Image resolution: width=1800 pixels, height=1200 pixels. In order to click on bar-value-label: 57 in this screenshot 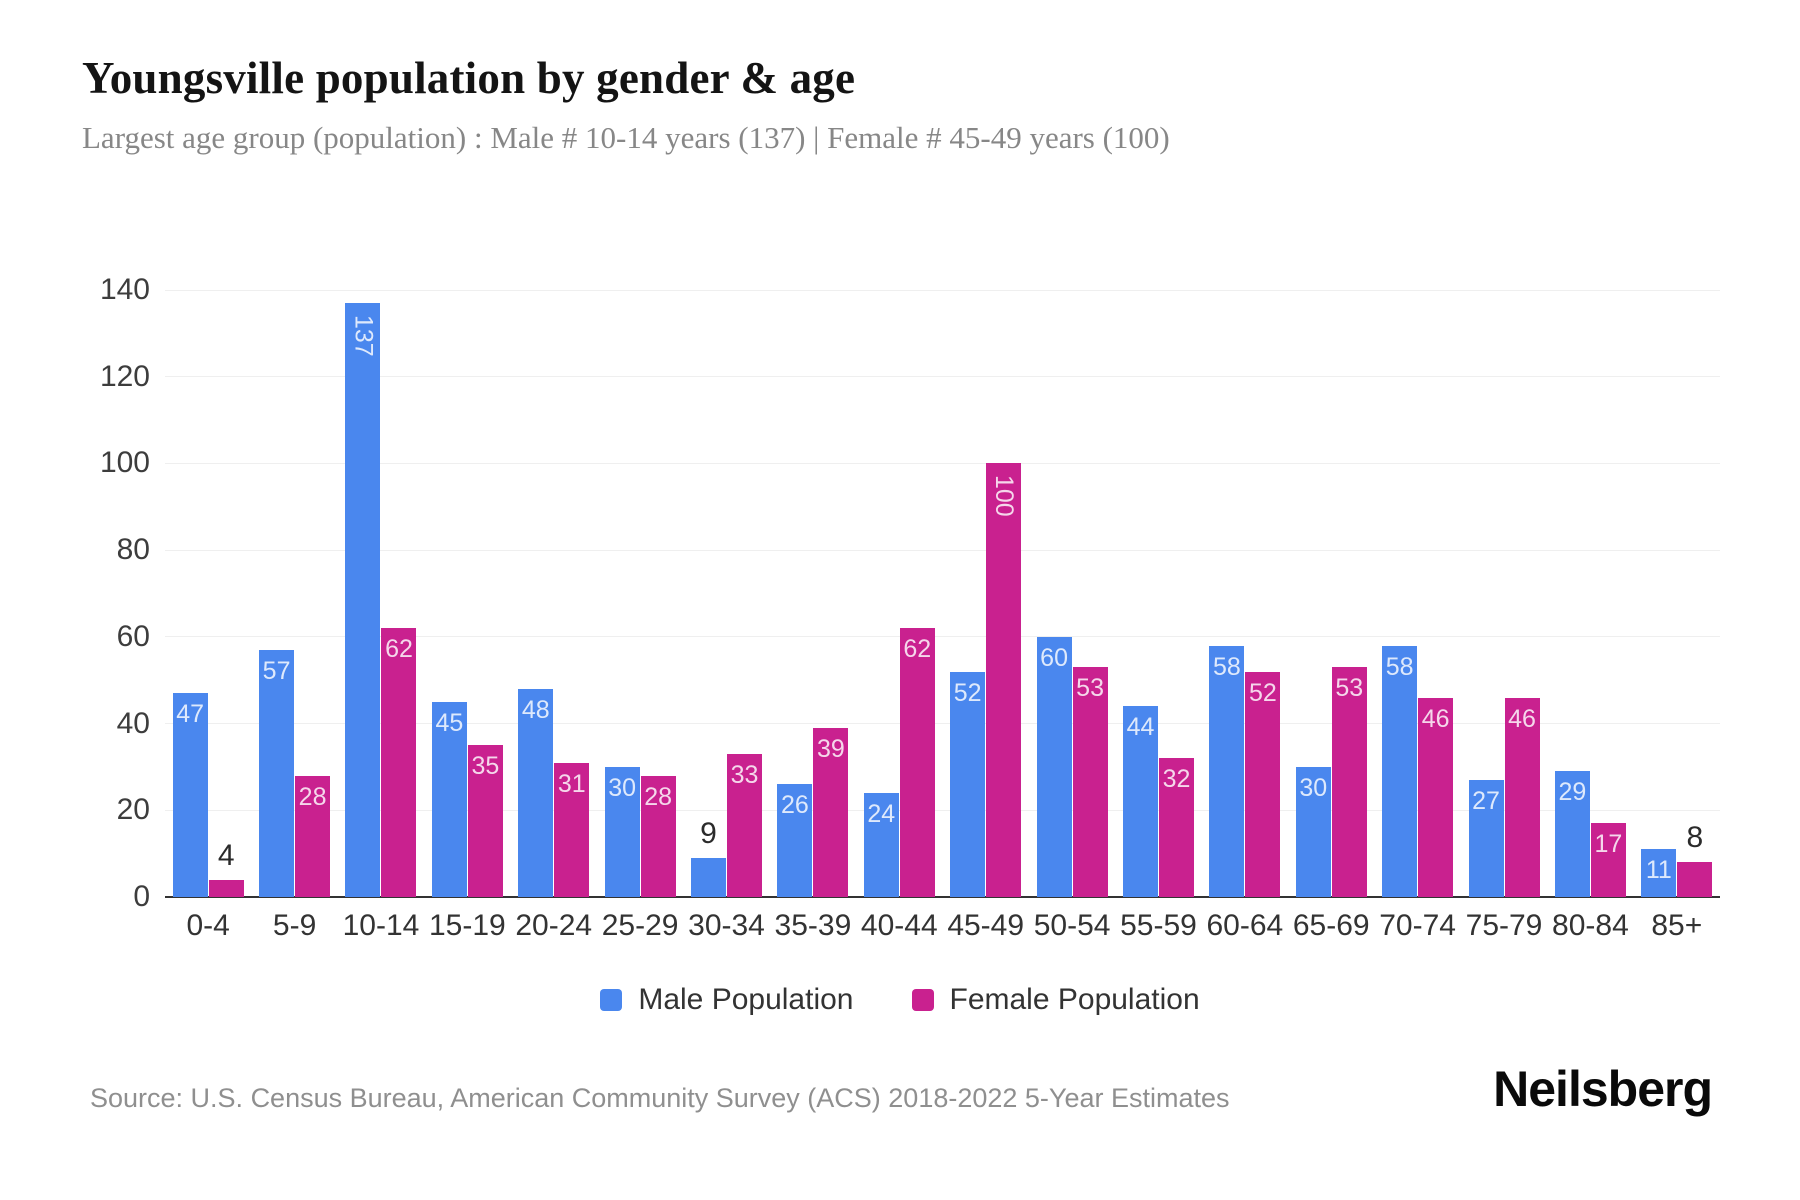, I will do `click(276, 670)`.